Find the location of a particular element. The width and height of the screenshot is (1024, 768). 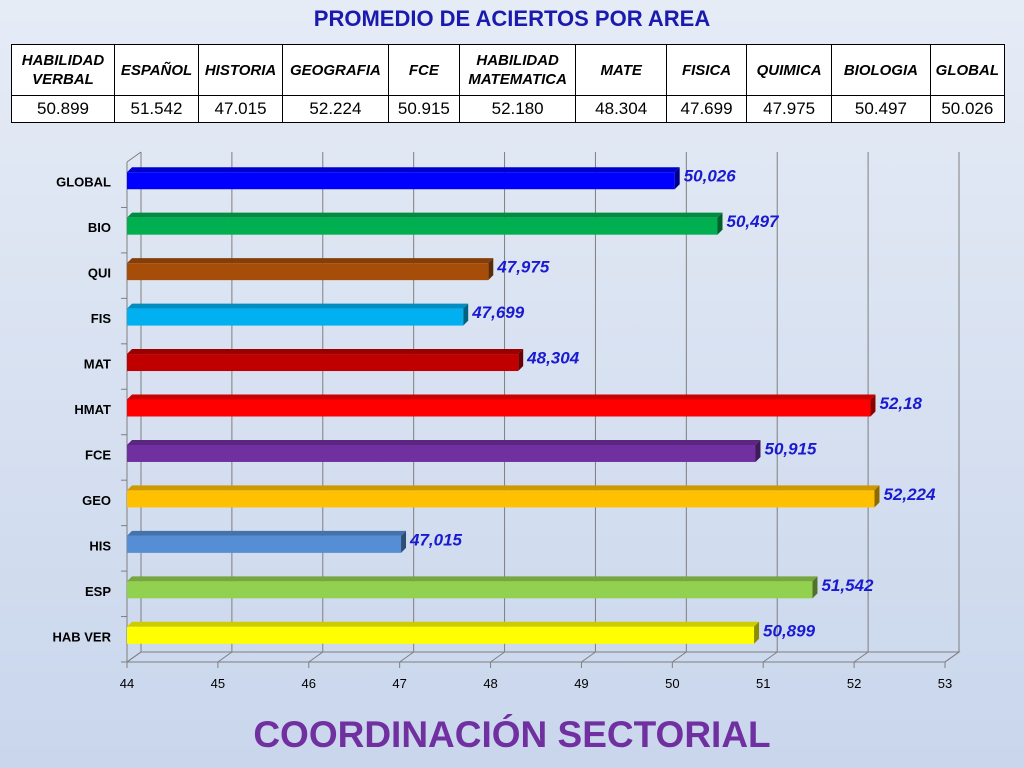

header-cell: MATE is located at coordinates (621, 70).